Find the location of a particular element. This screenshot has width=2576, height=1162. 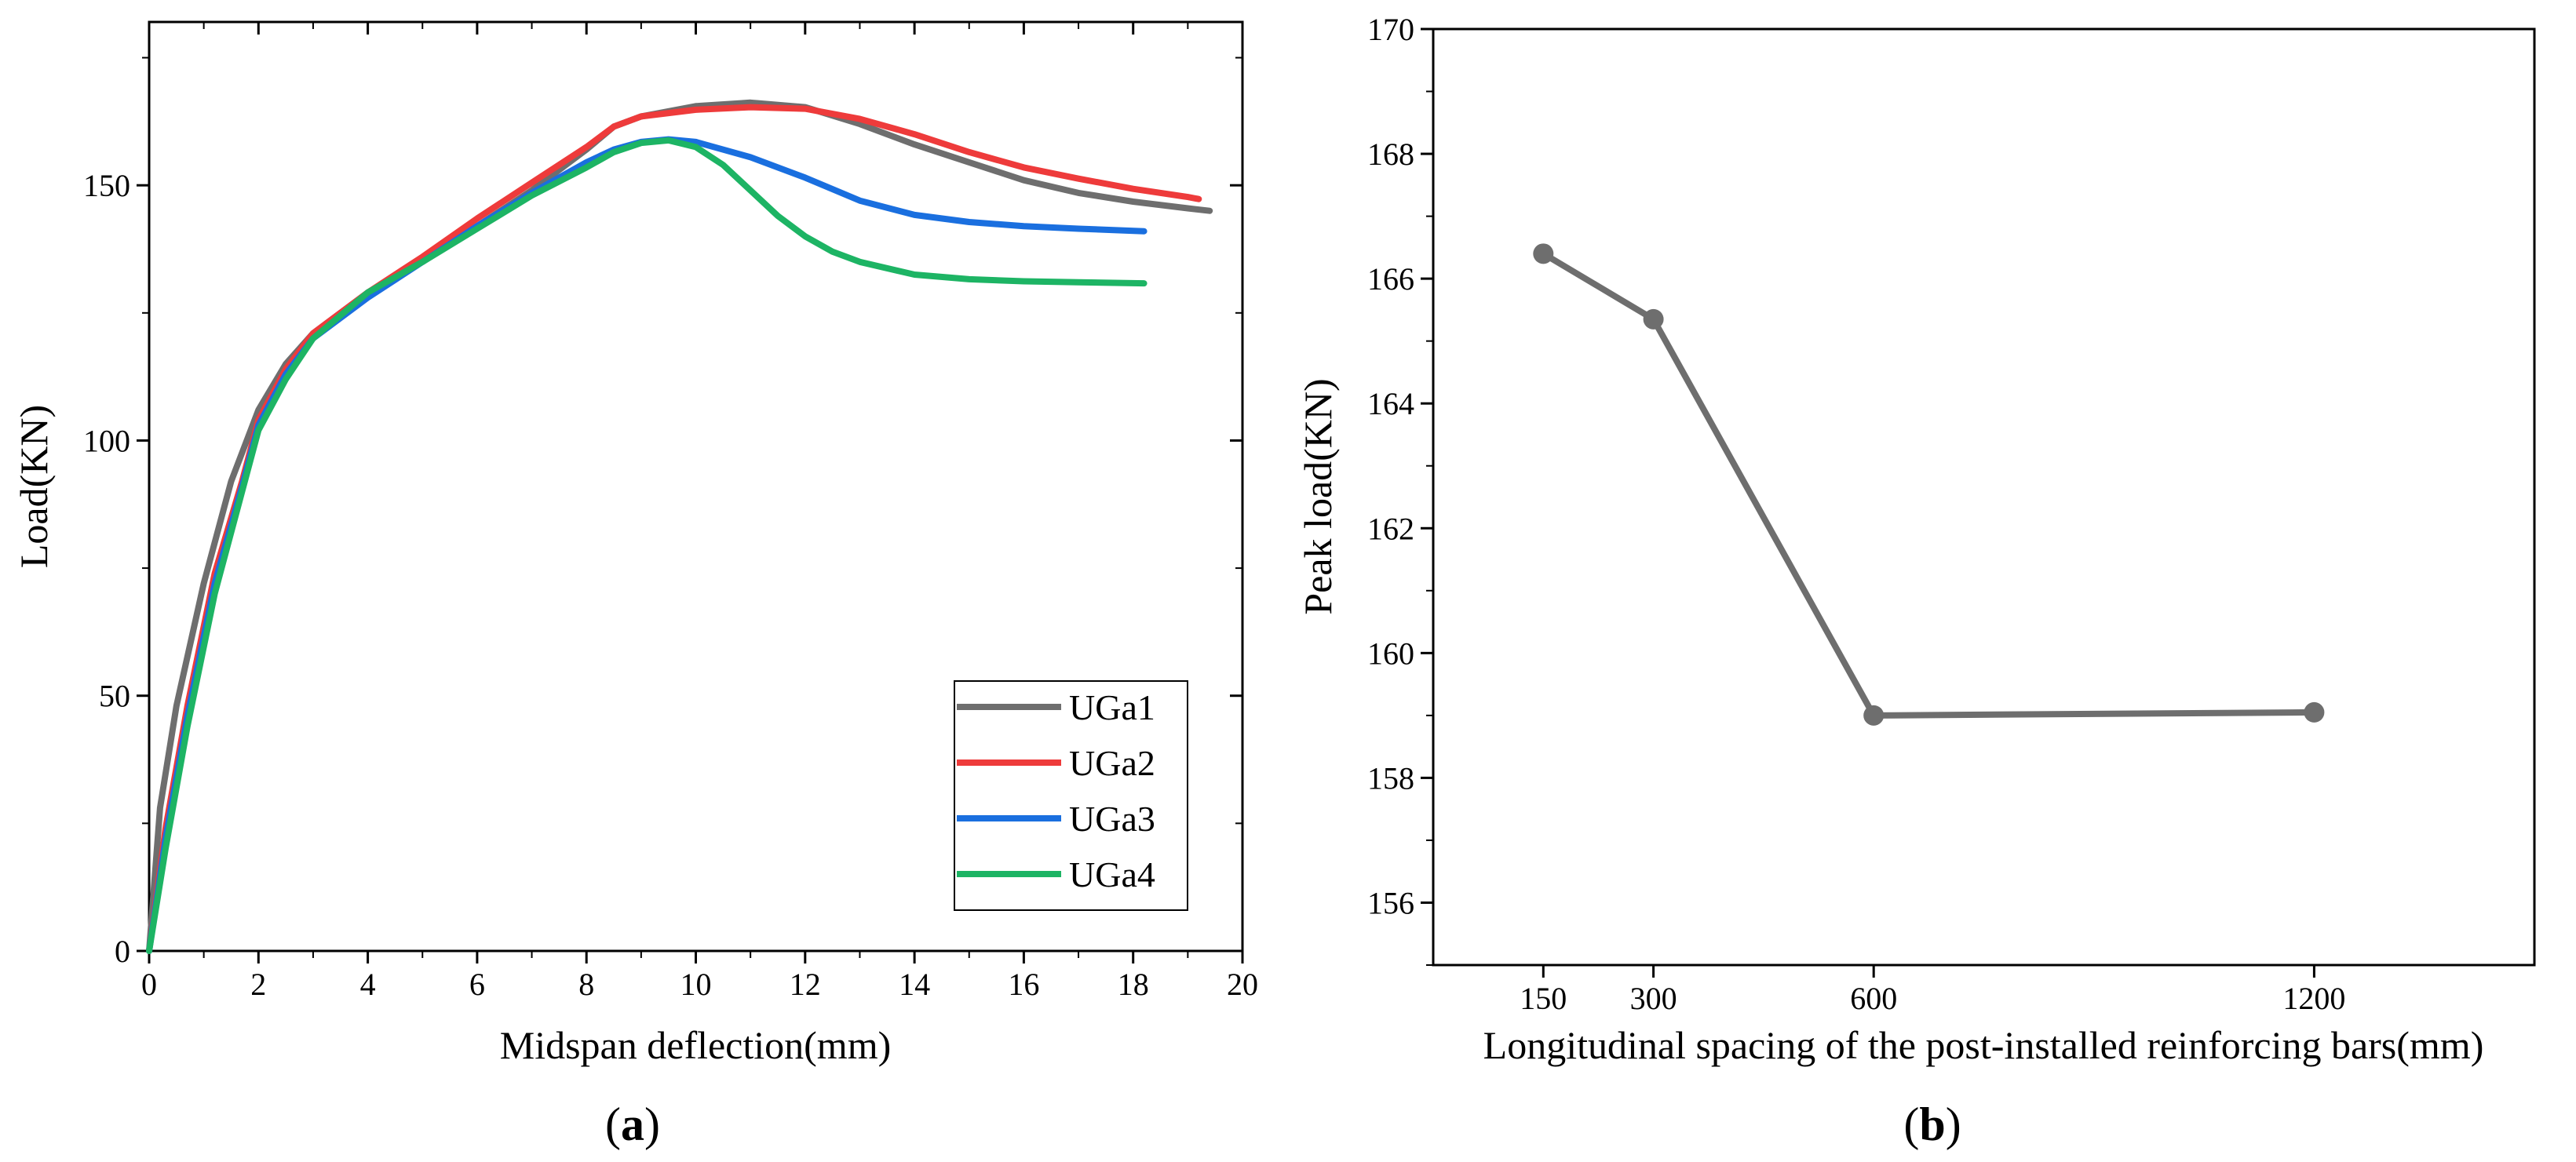

series-line-peak-load is located at coordinates (1928, 484).